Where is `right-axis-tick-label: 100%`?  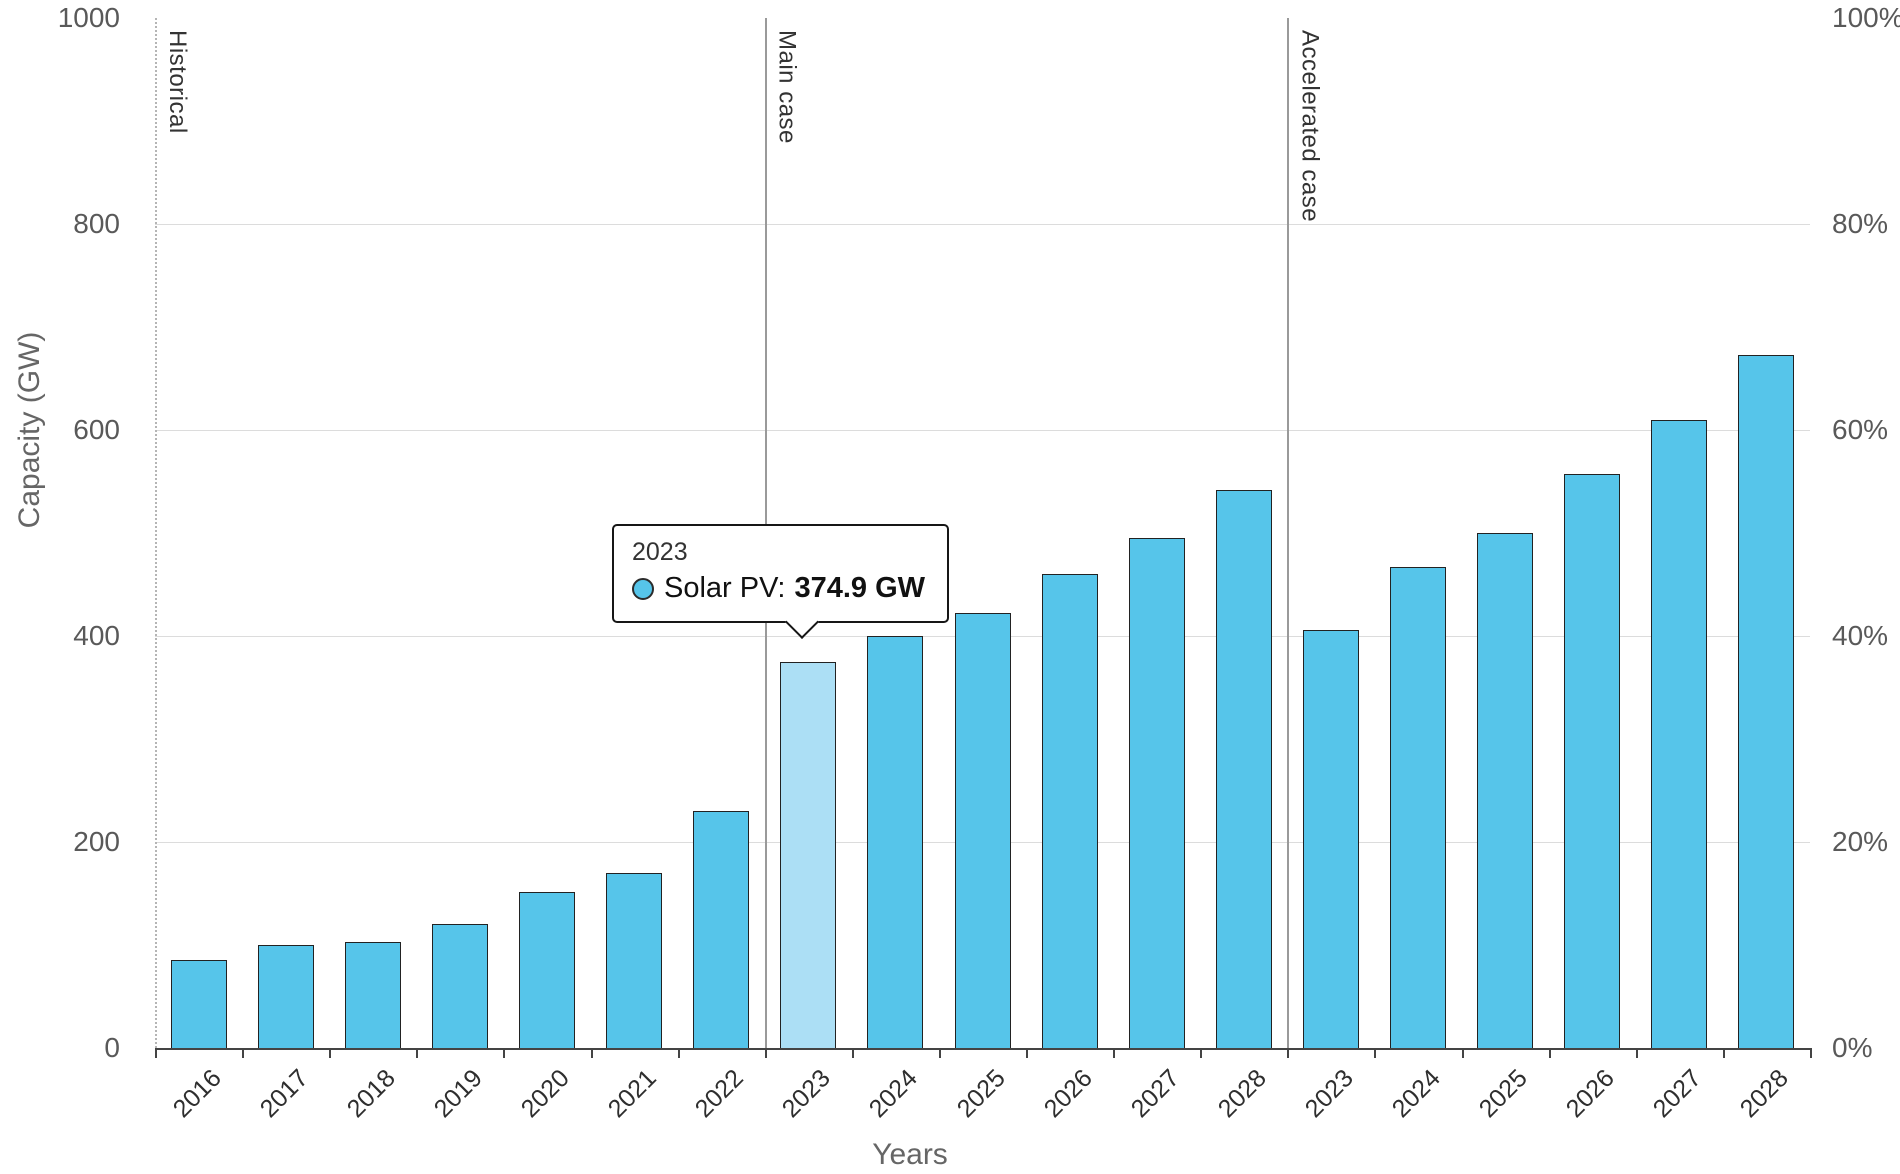
right-axis-tick-label: 100% is located at coordinates (1866, 17).